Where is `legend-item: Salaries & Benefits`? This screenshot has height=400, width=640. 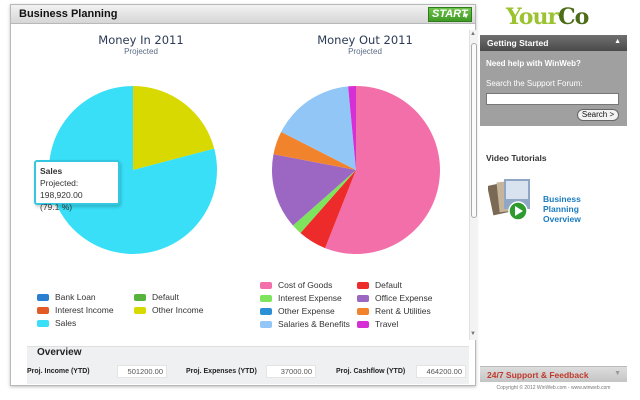
legend-item: Salaries & Benefits is located at coordinates (305, 324).